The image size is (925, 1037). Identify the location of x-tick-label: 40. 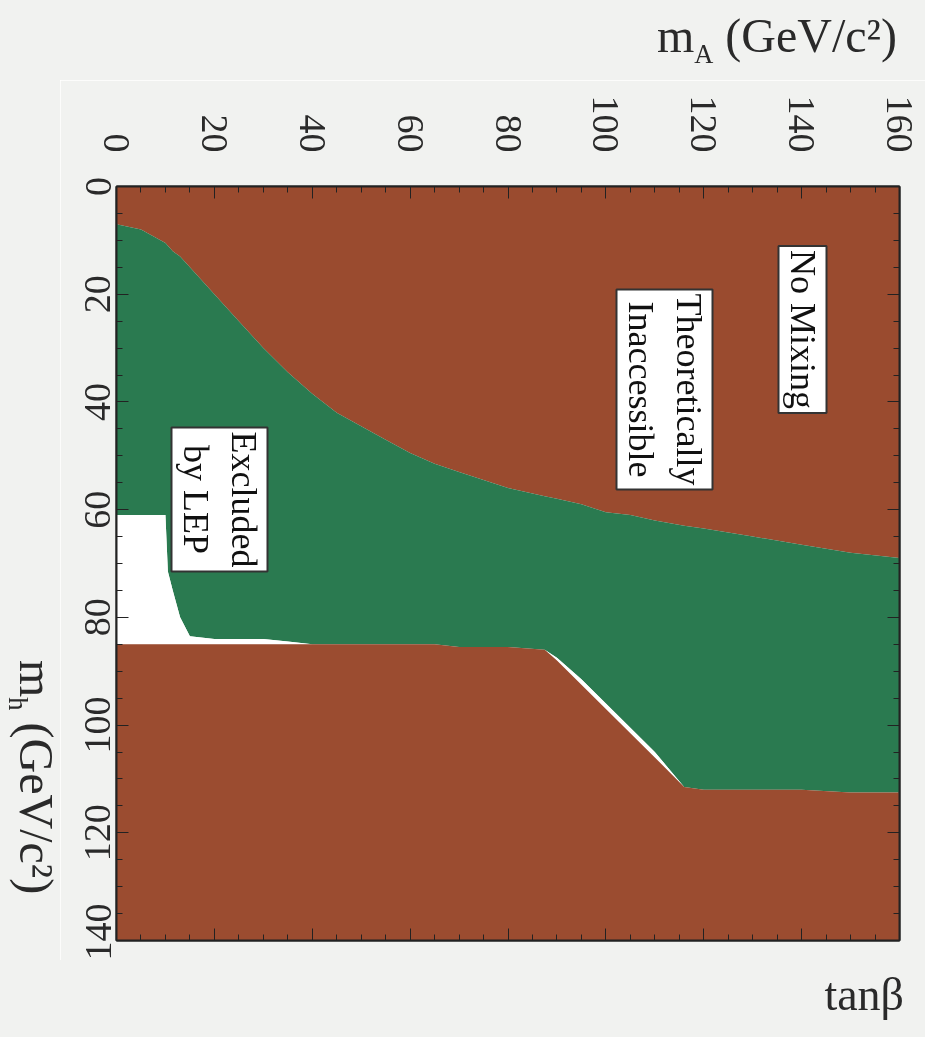
(312, 133).